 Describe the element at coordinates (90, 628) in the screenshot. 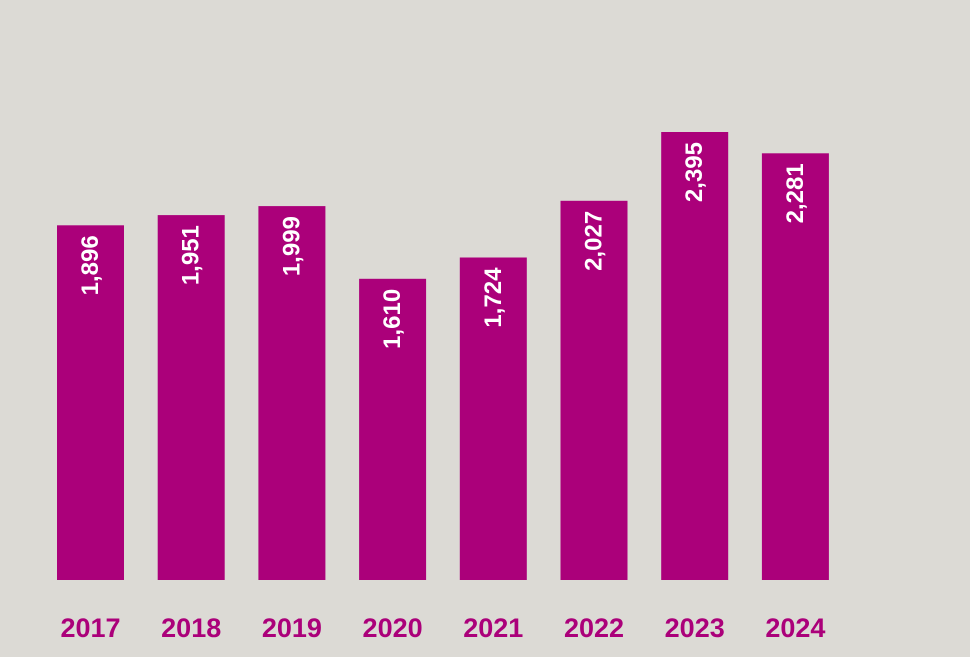

I see `x-tick-label-2017: 2017` at that location.